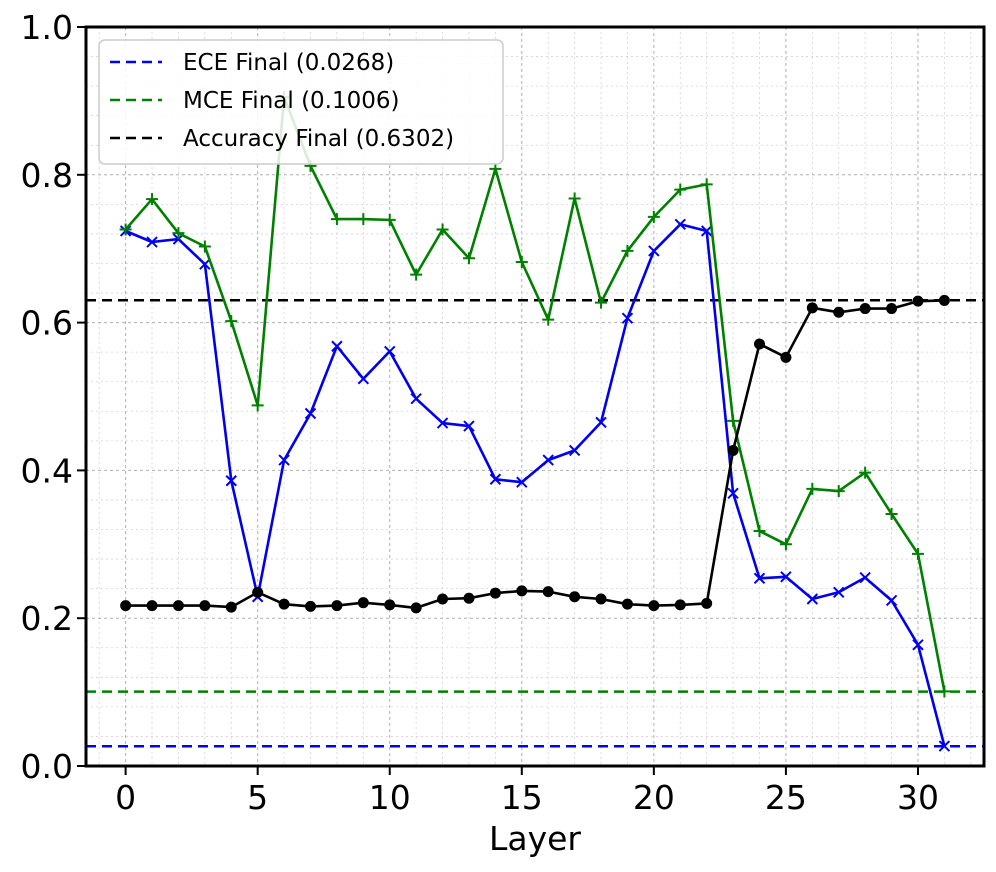  Describe the element at coordinates (654, 797) in the screenshot. I see `x-tick-label: 20` at that location.